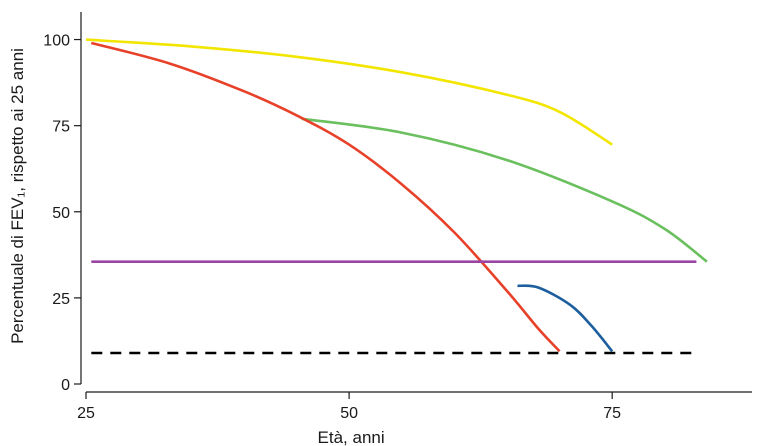 The height and width of the screenshot is (446, 767). What do you see at coordinates (351, 437) in the screenshot?
I see `x-axis-title: Età, anni` at bounding box center [351, 437].